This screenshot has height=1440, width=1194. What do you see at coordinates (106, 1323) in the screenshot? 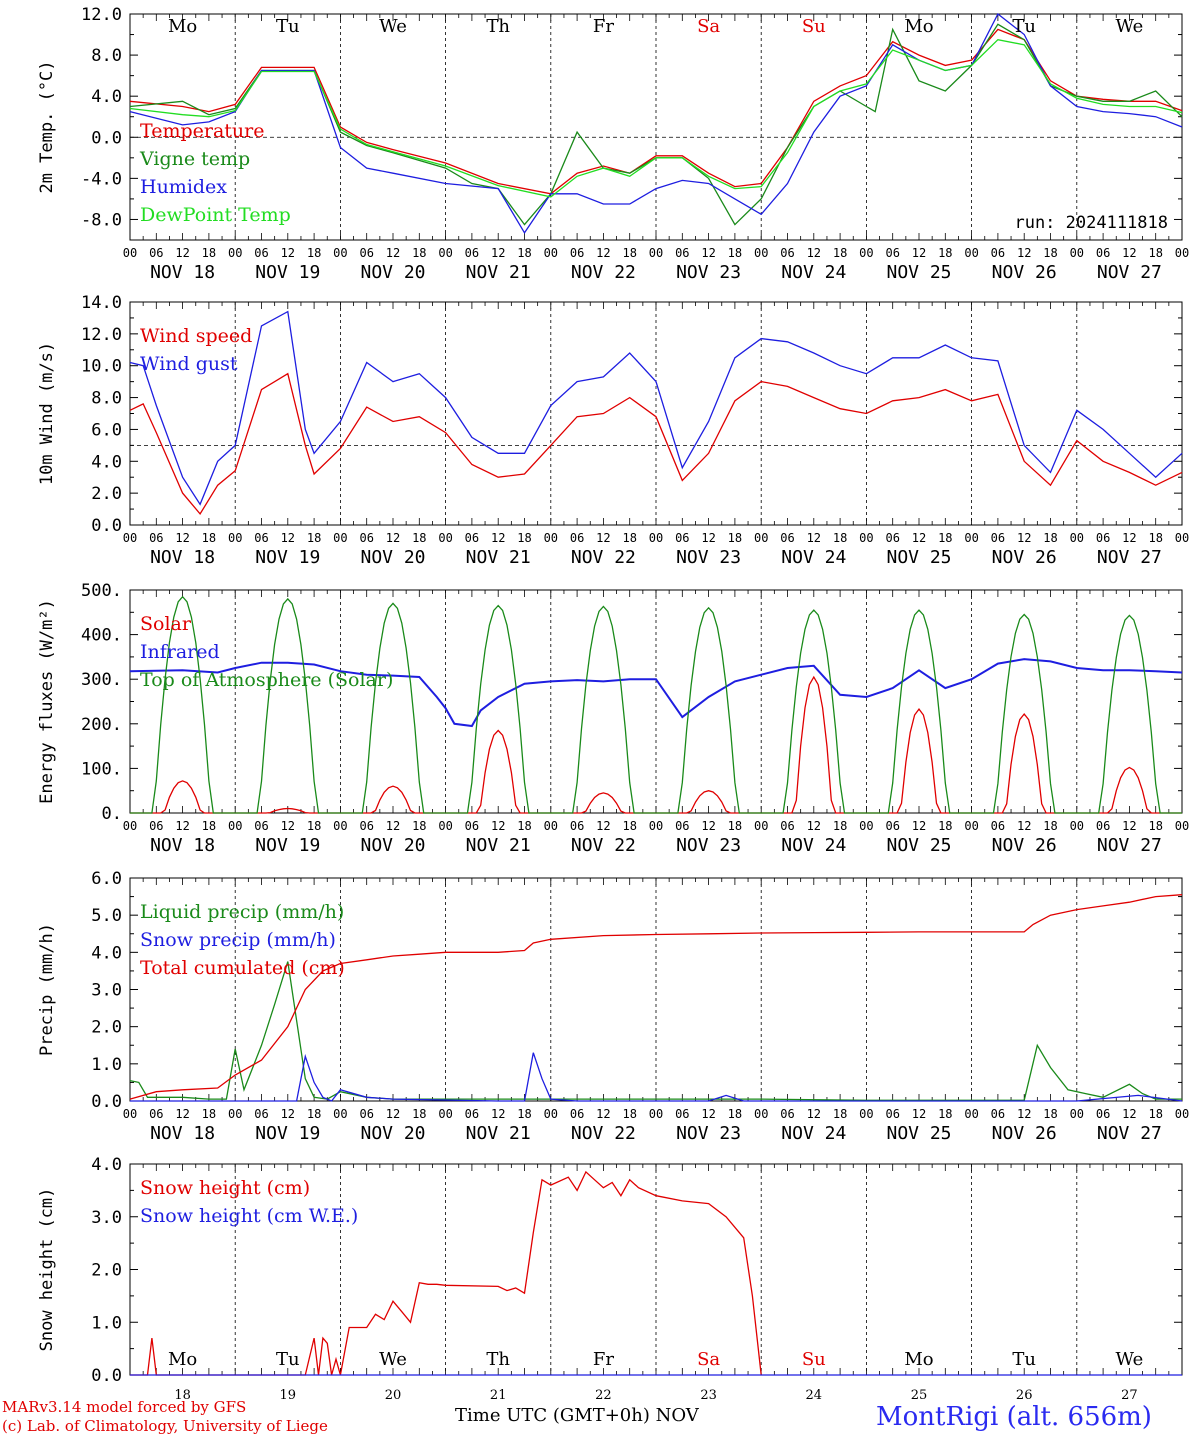
I see `y-tick-label: 1.0` at bounding box center [106, 1323].